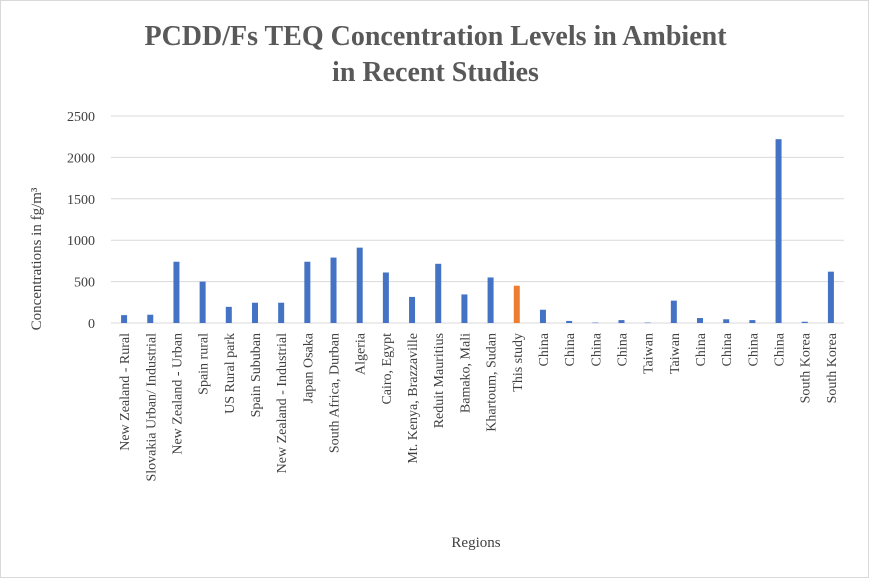 This screenshot has height=579, width=869. I want to click on x-tick-label: Japan Osaka, so click(308, 367).